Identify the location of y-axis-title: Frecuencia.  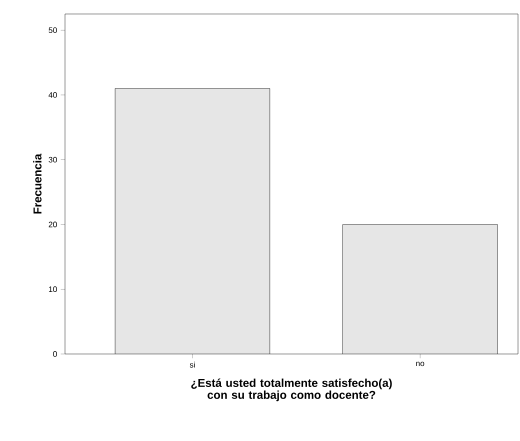
(37, 184).